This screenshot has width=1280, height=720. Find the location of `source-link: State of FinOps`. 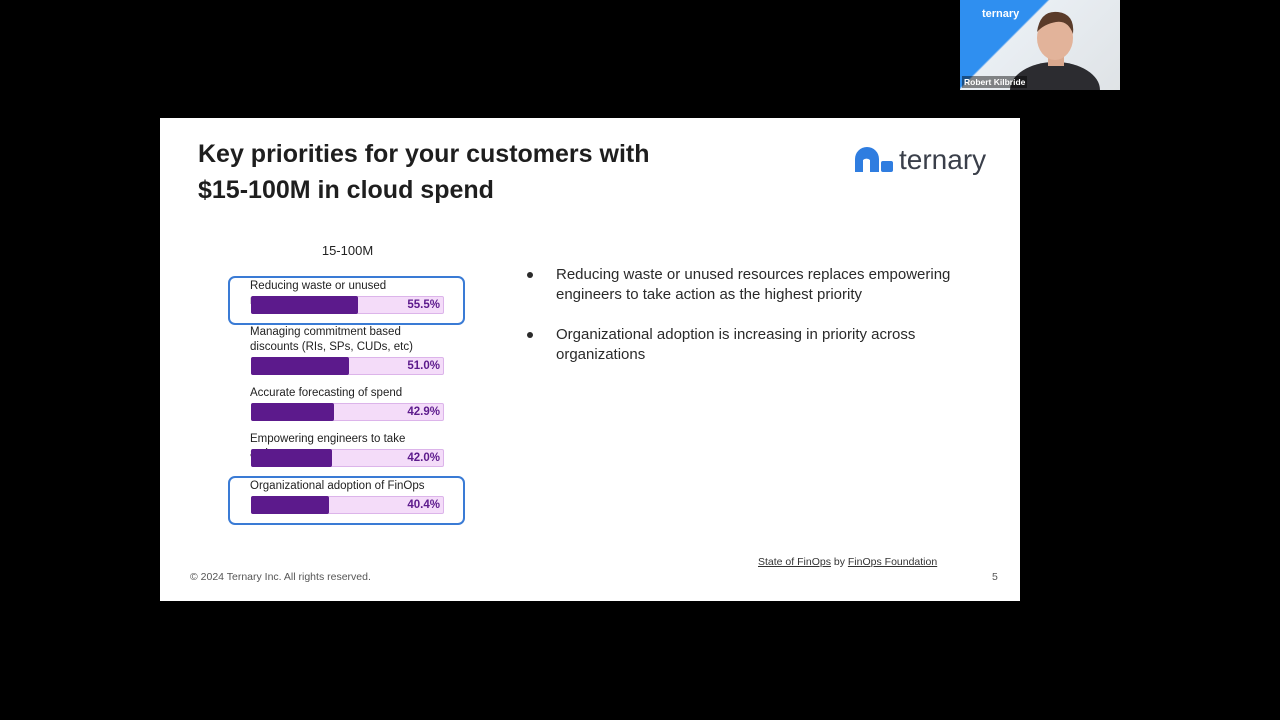

source-link: State of FinOps is located at coordinates (794, 562).